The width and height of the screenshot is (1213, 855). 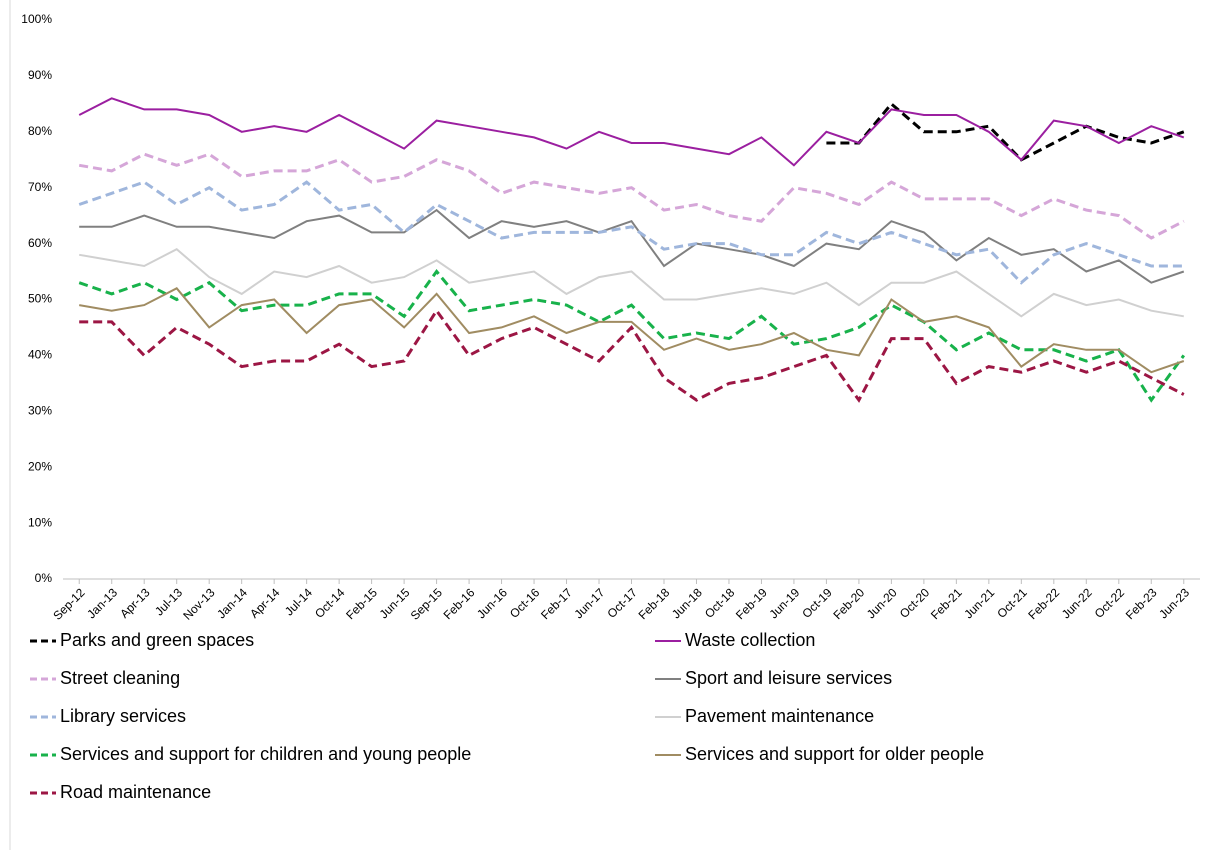 What do you see at coordinates (40, 299) in the screenshot?
I see `y-tick-label: 50%` at bounding box center [40, 299].